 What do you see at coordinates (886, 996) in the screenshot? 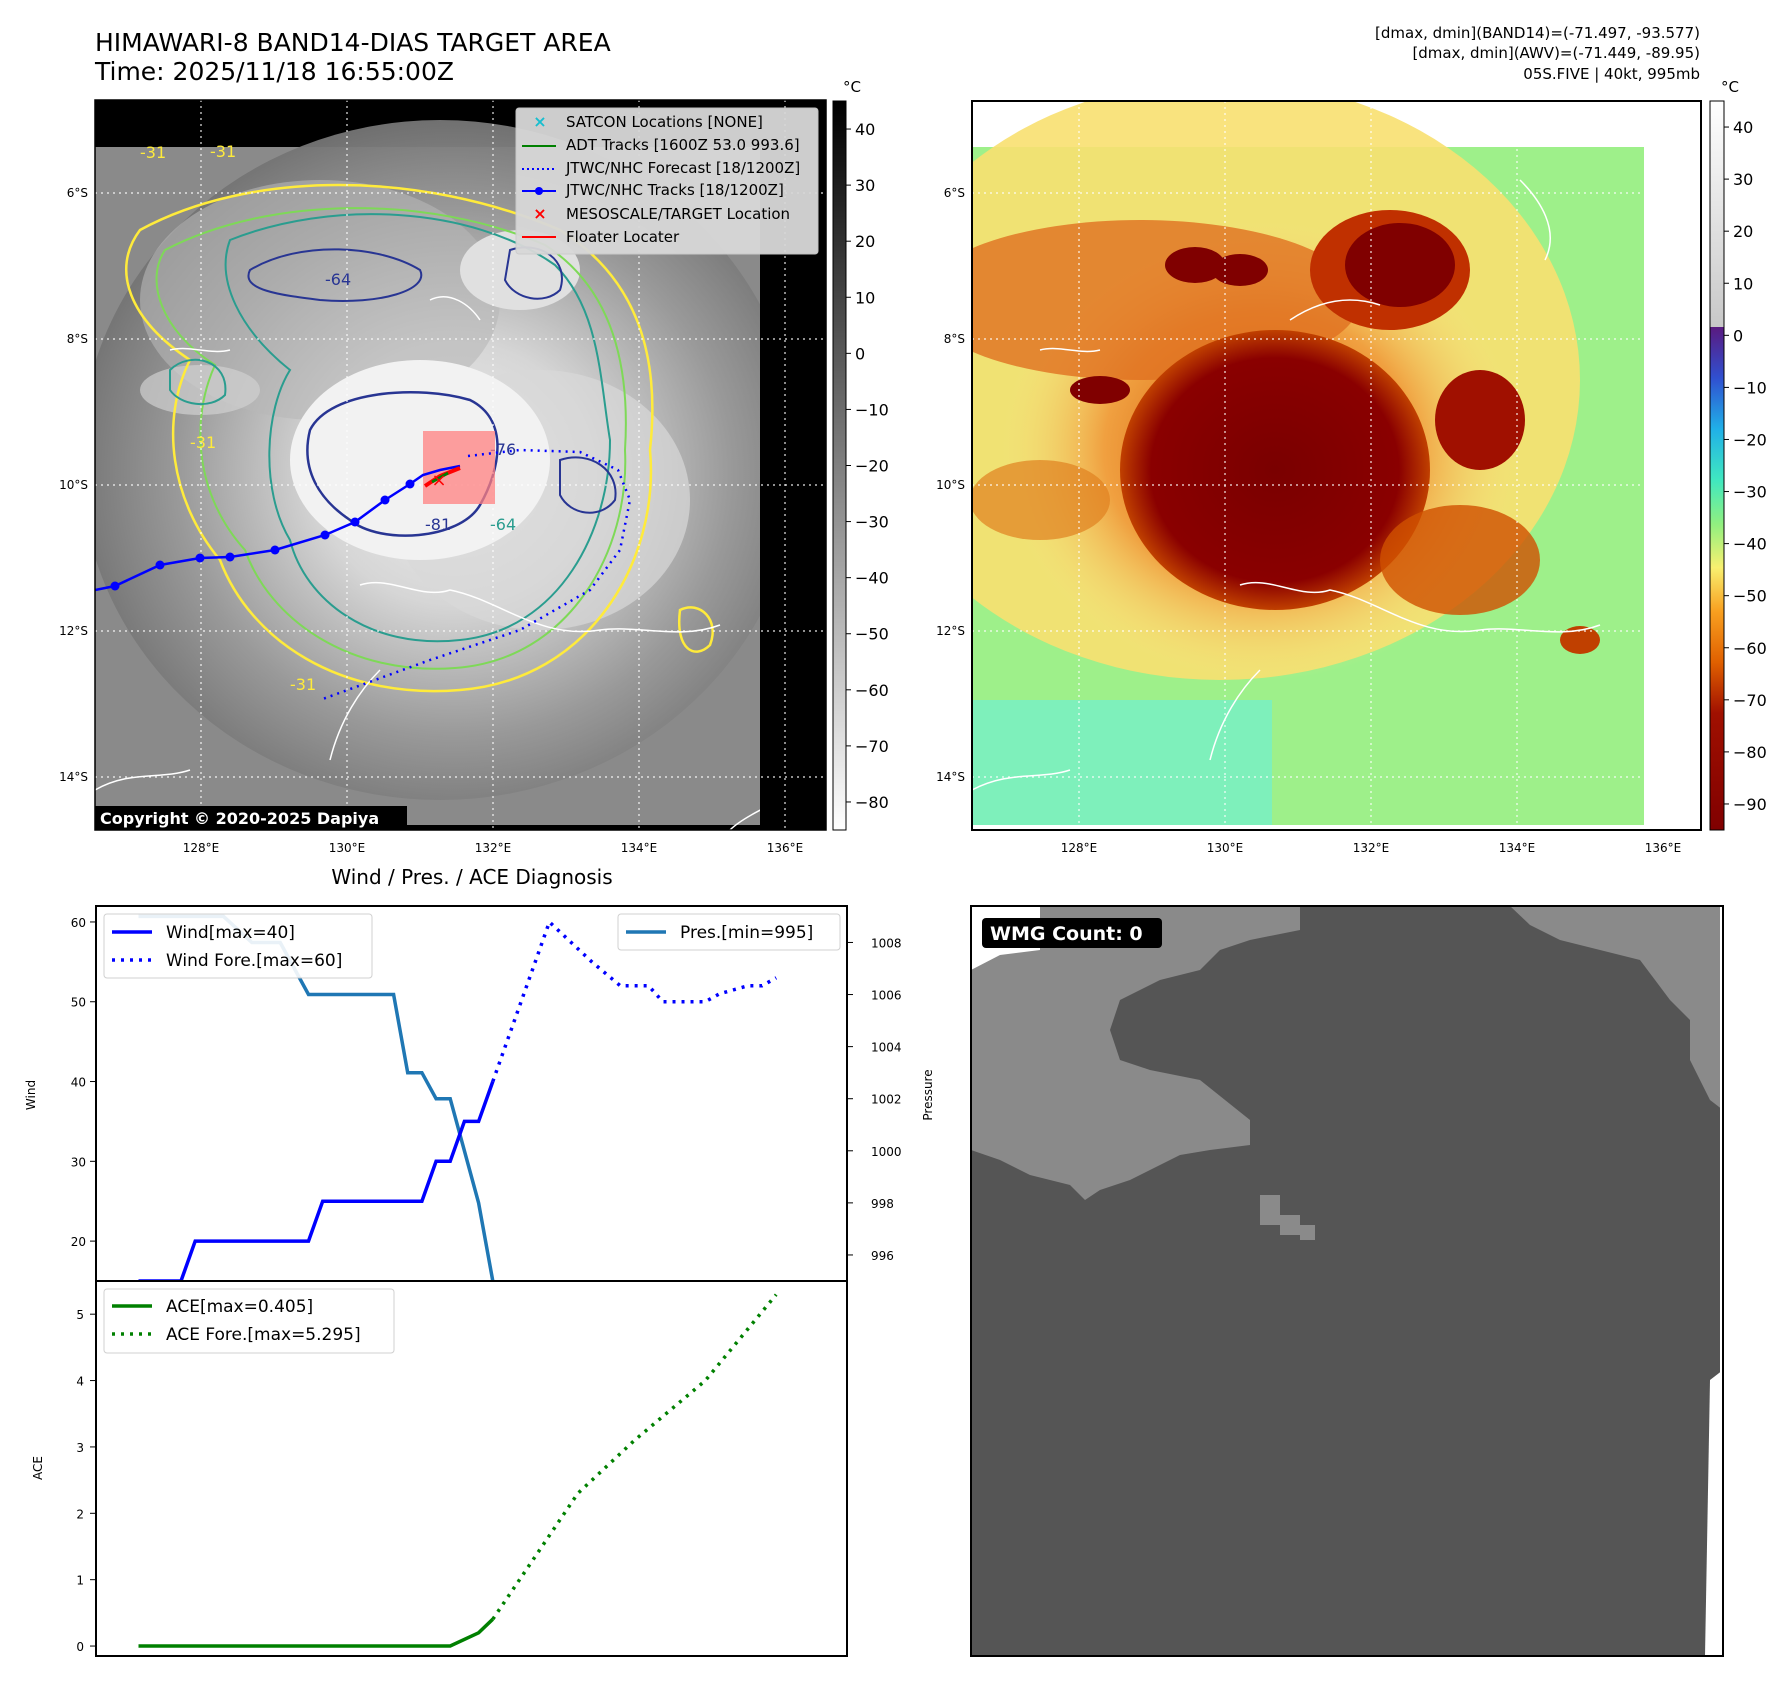
I see `pressure-tick-label: 1006` at bounding box center [886, 996].